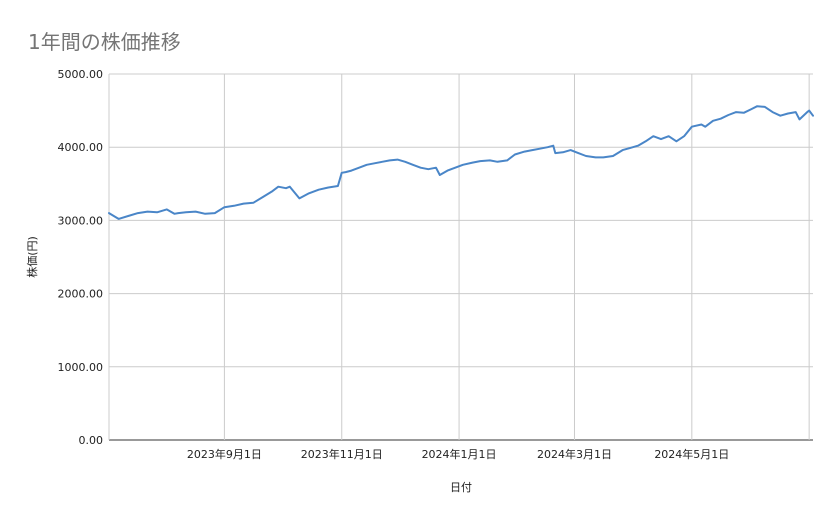 This screenshot has width=839, height=519. I want to click on x-tick-label: 2023年9月1日, so click(224, 454).